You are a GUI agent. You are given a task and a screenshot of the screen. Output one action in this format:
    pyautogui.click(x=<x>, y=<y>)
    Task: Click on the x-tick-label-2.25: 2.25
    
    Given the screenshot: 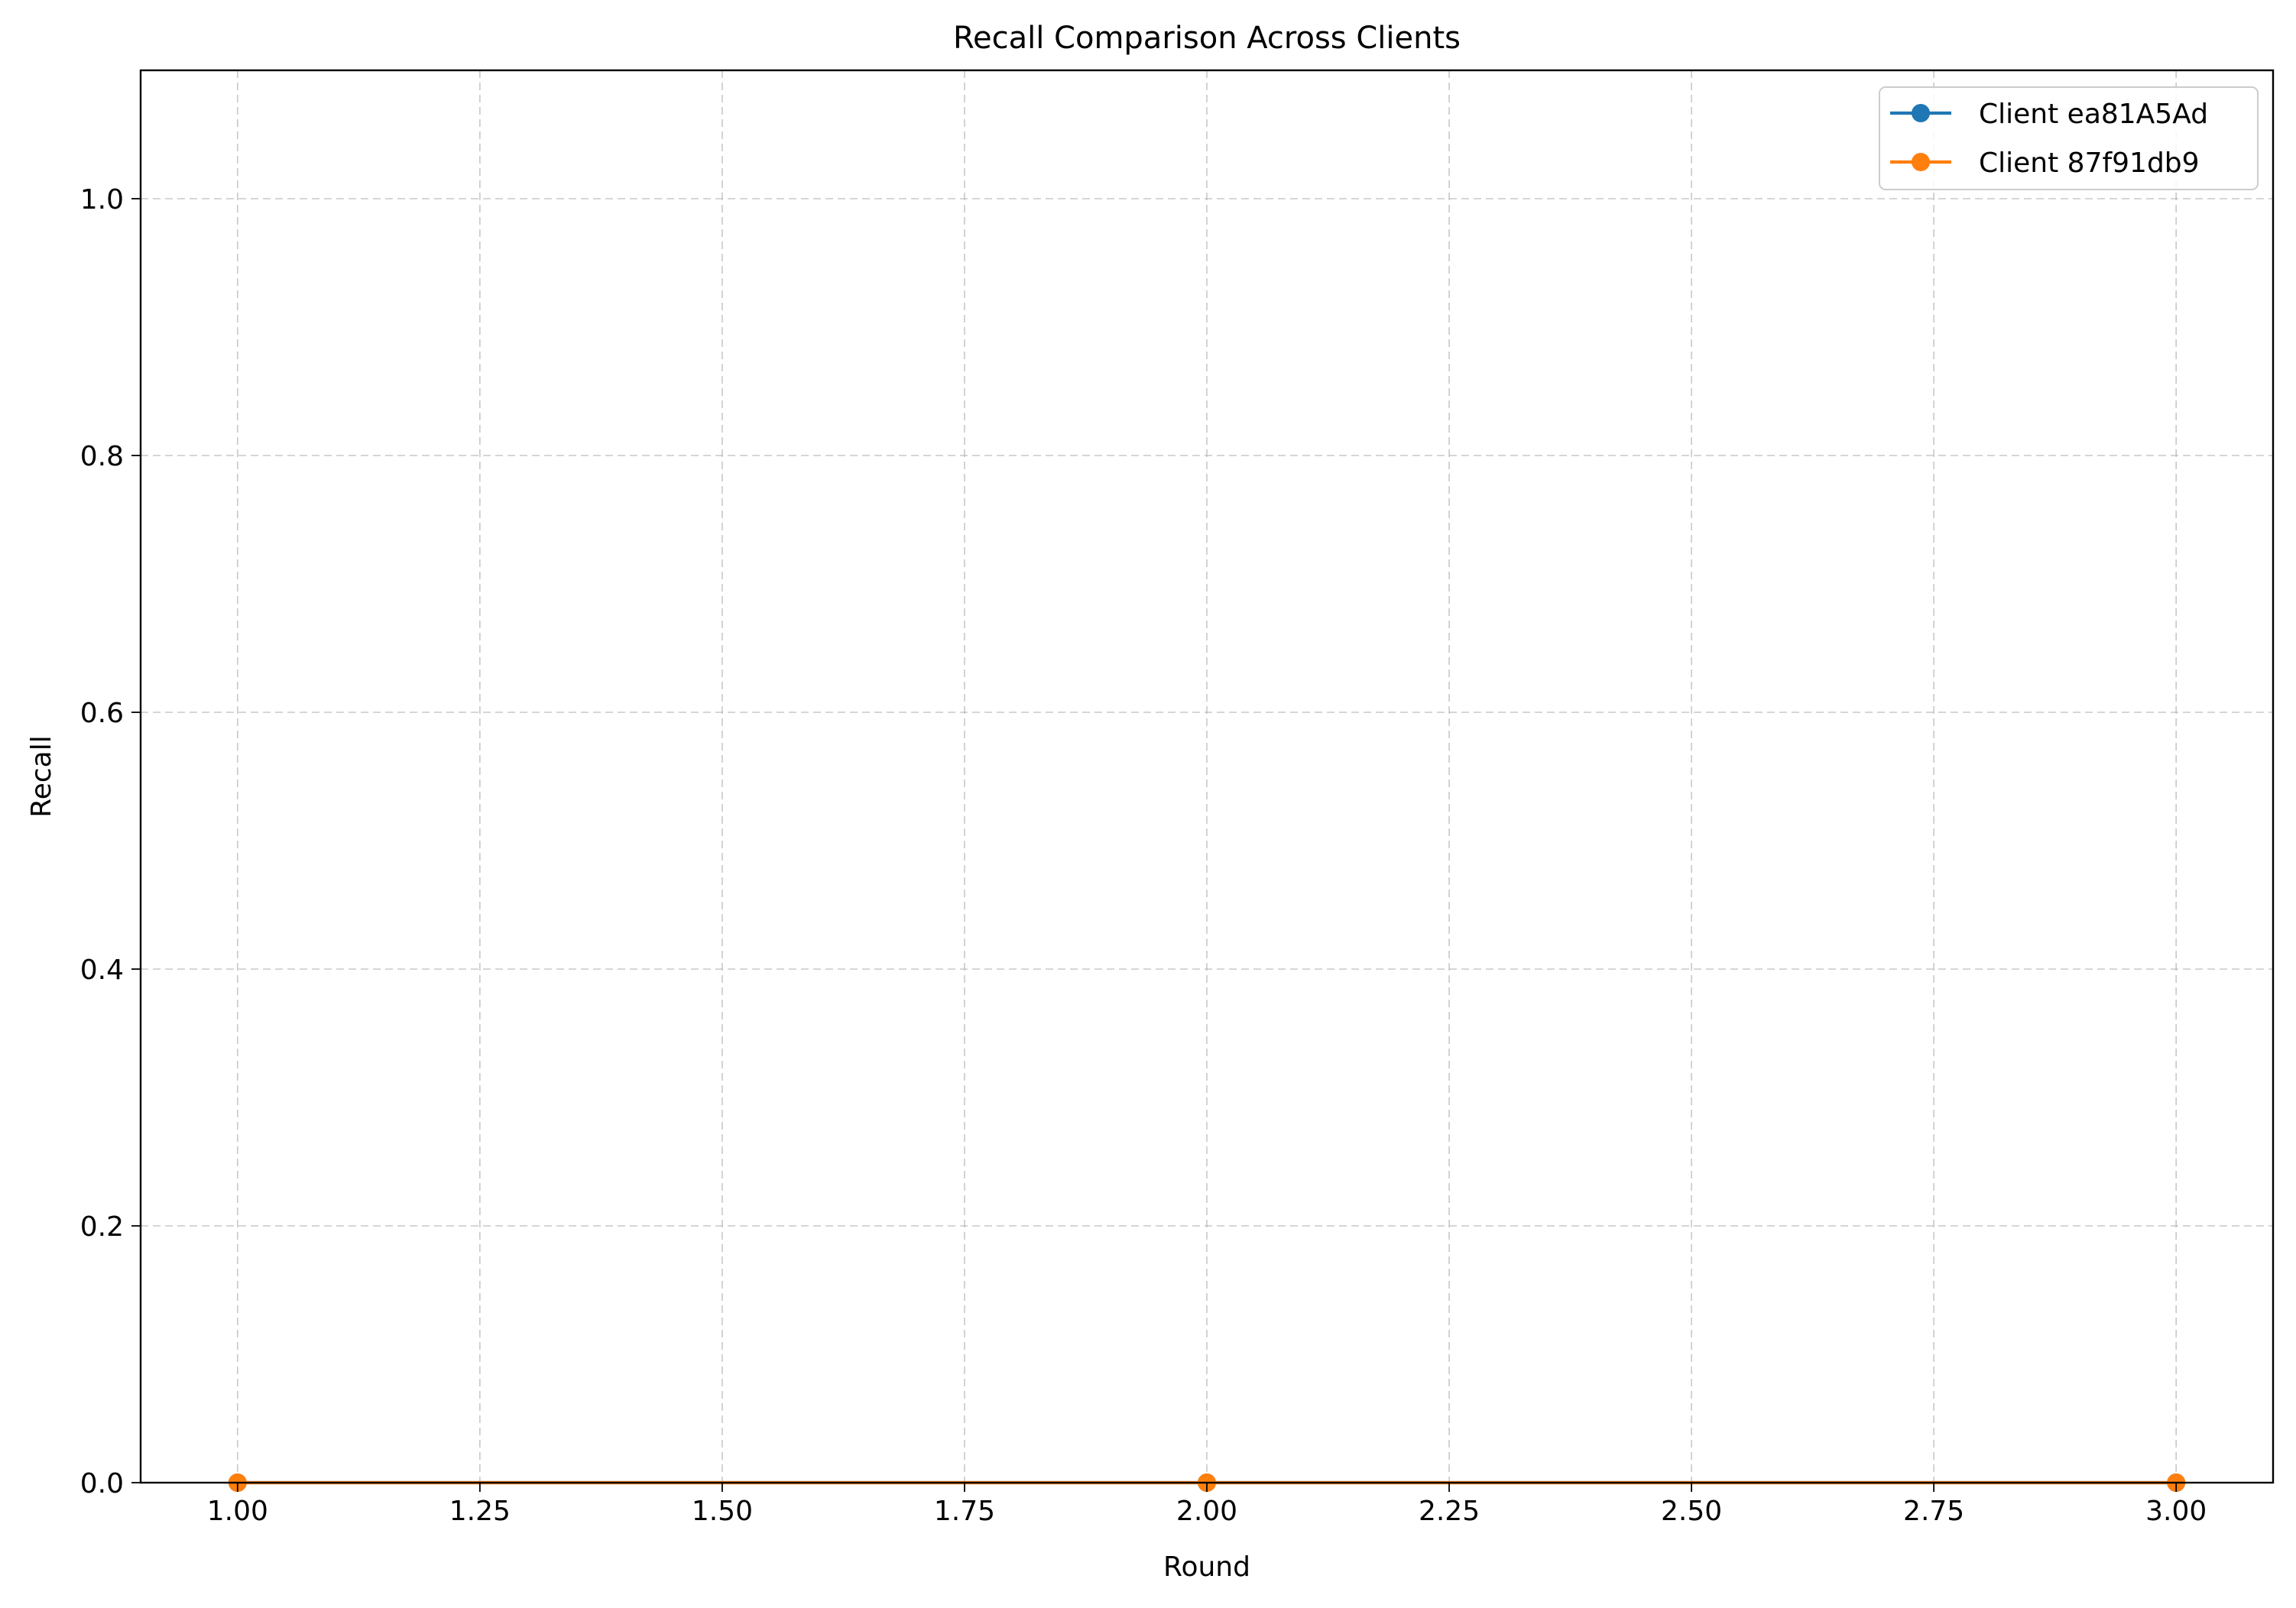 What is the action you would take?
    pyautogui.click(x=1449, y=1511)
    